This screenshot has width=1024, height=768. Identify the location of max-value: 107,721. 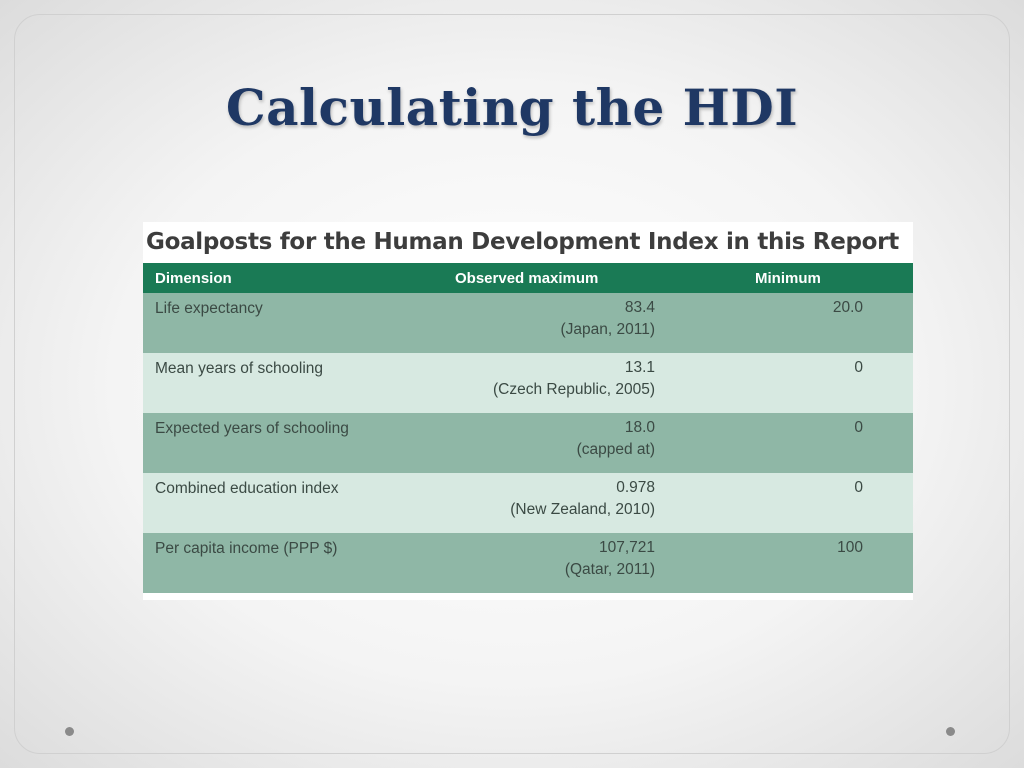
(626, 547).